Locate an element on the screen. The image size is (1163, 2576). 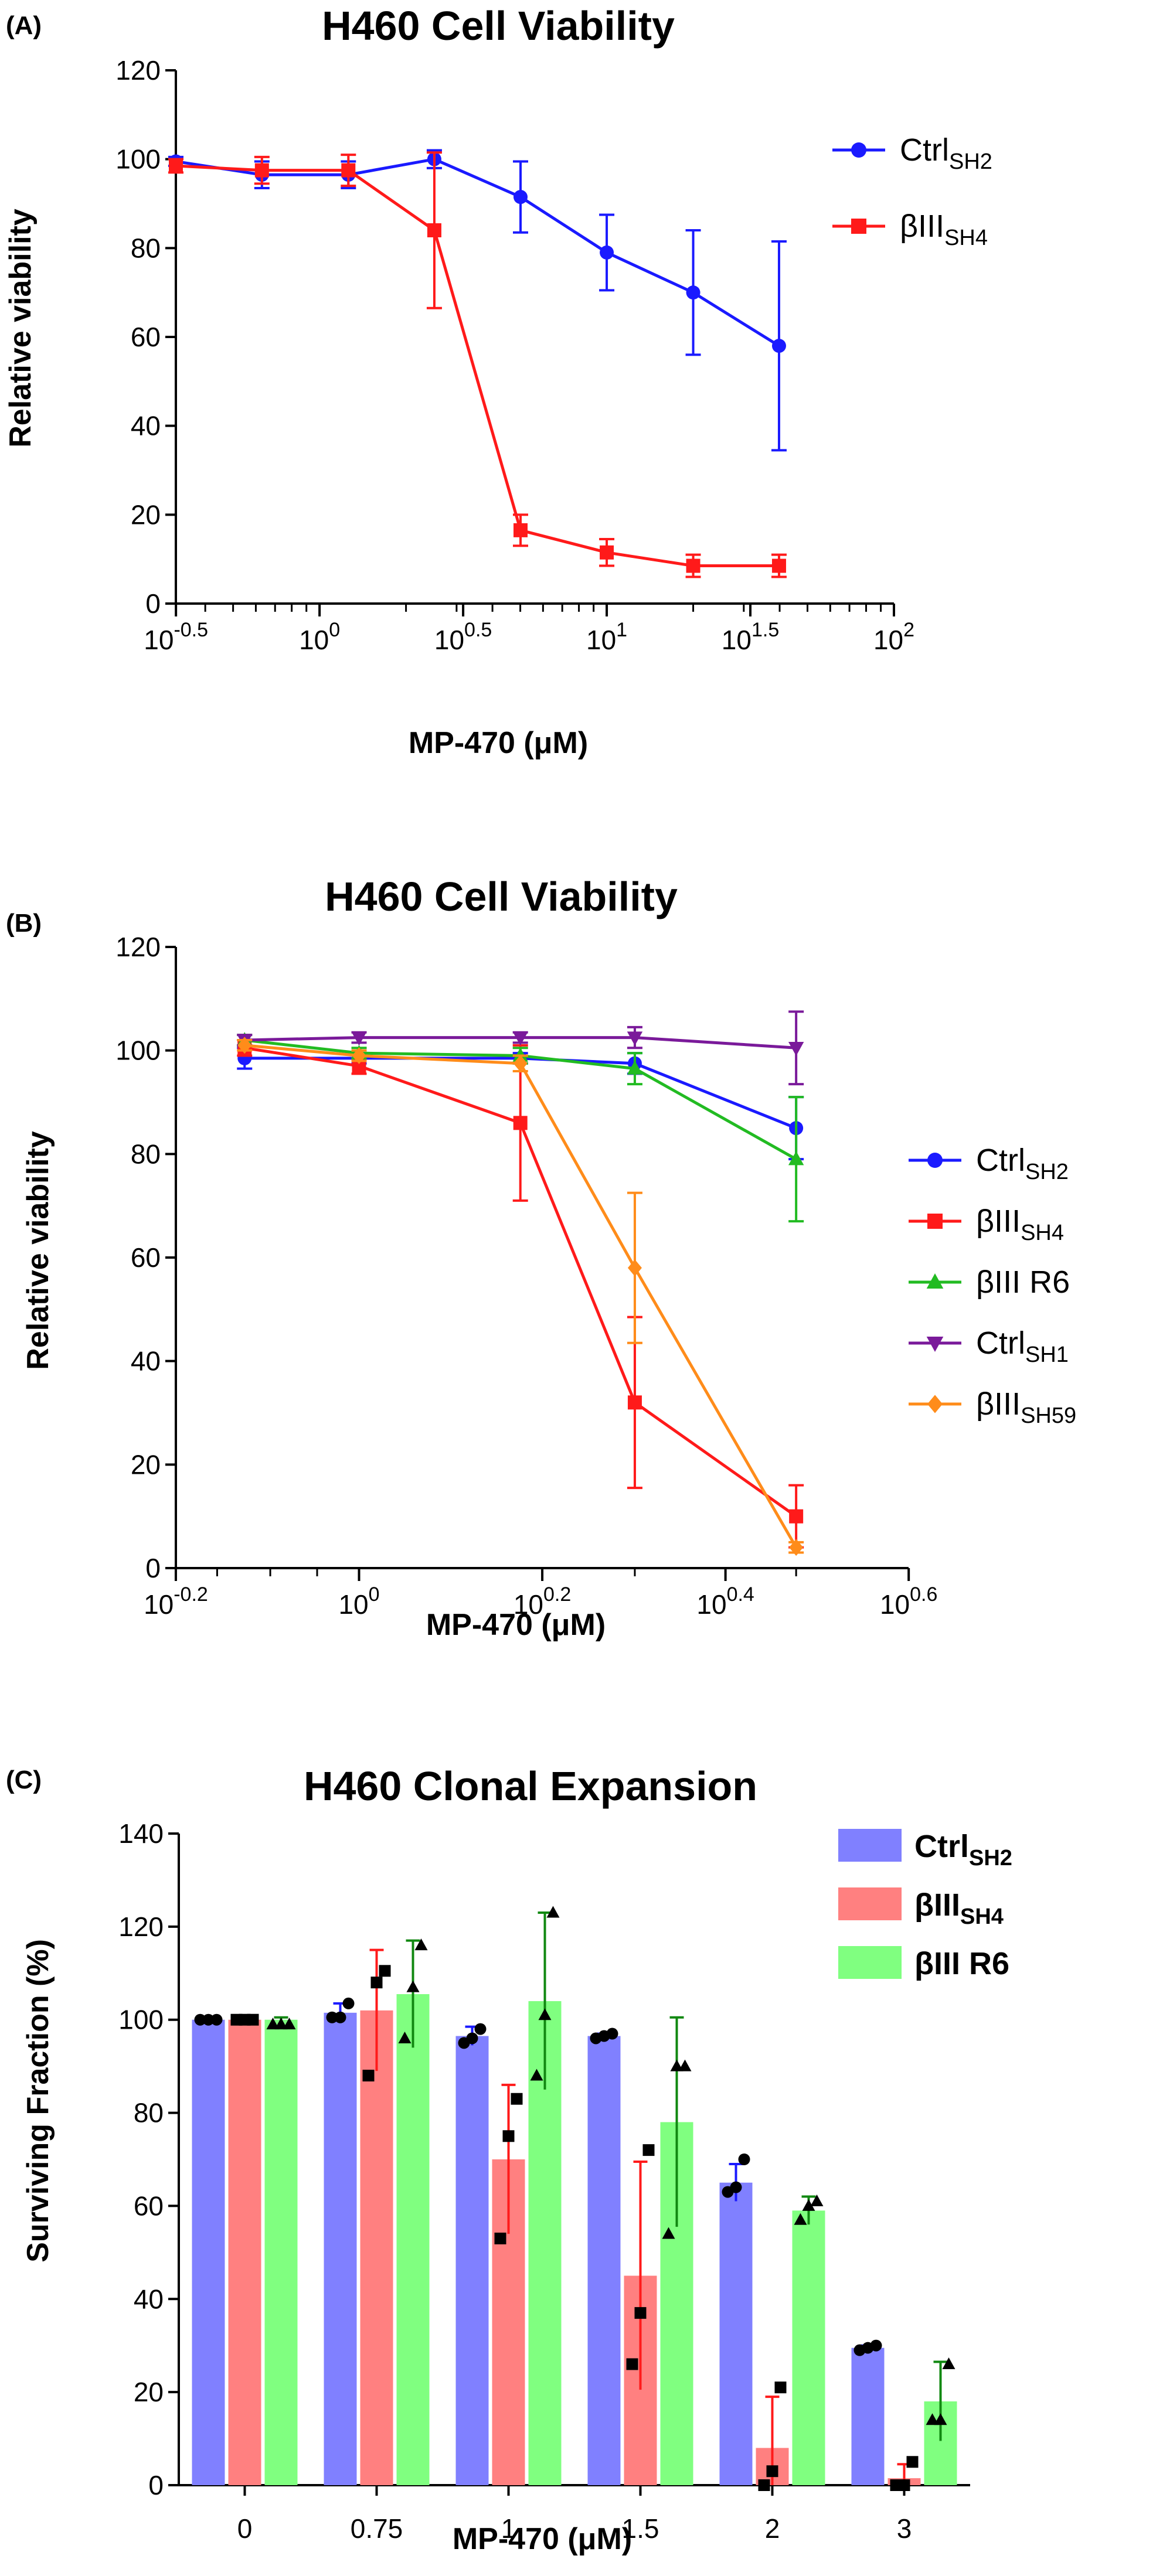
x-tick-label: 100.2 is located at coordinates (542, 1601).